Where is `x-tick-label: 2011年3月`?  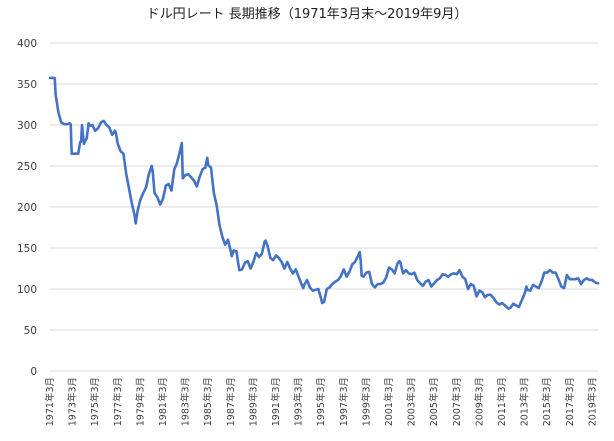 x-tick-label: 2011年3月 is located at coordinates (502, 401).